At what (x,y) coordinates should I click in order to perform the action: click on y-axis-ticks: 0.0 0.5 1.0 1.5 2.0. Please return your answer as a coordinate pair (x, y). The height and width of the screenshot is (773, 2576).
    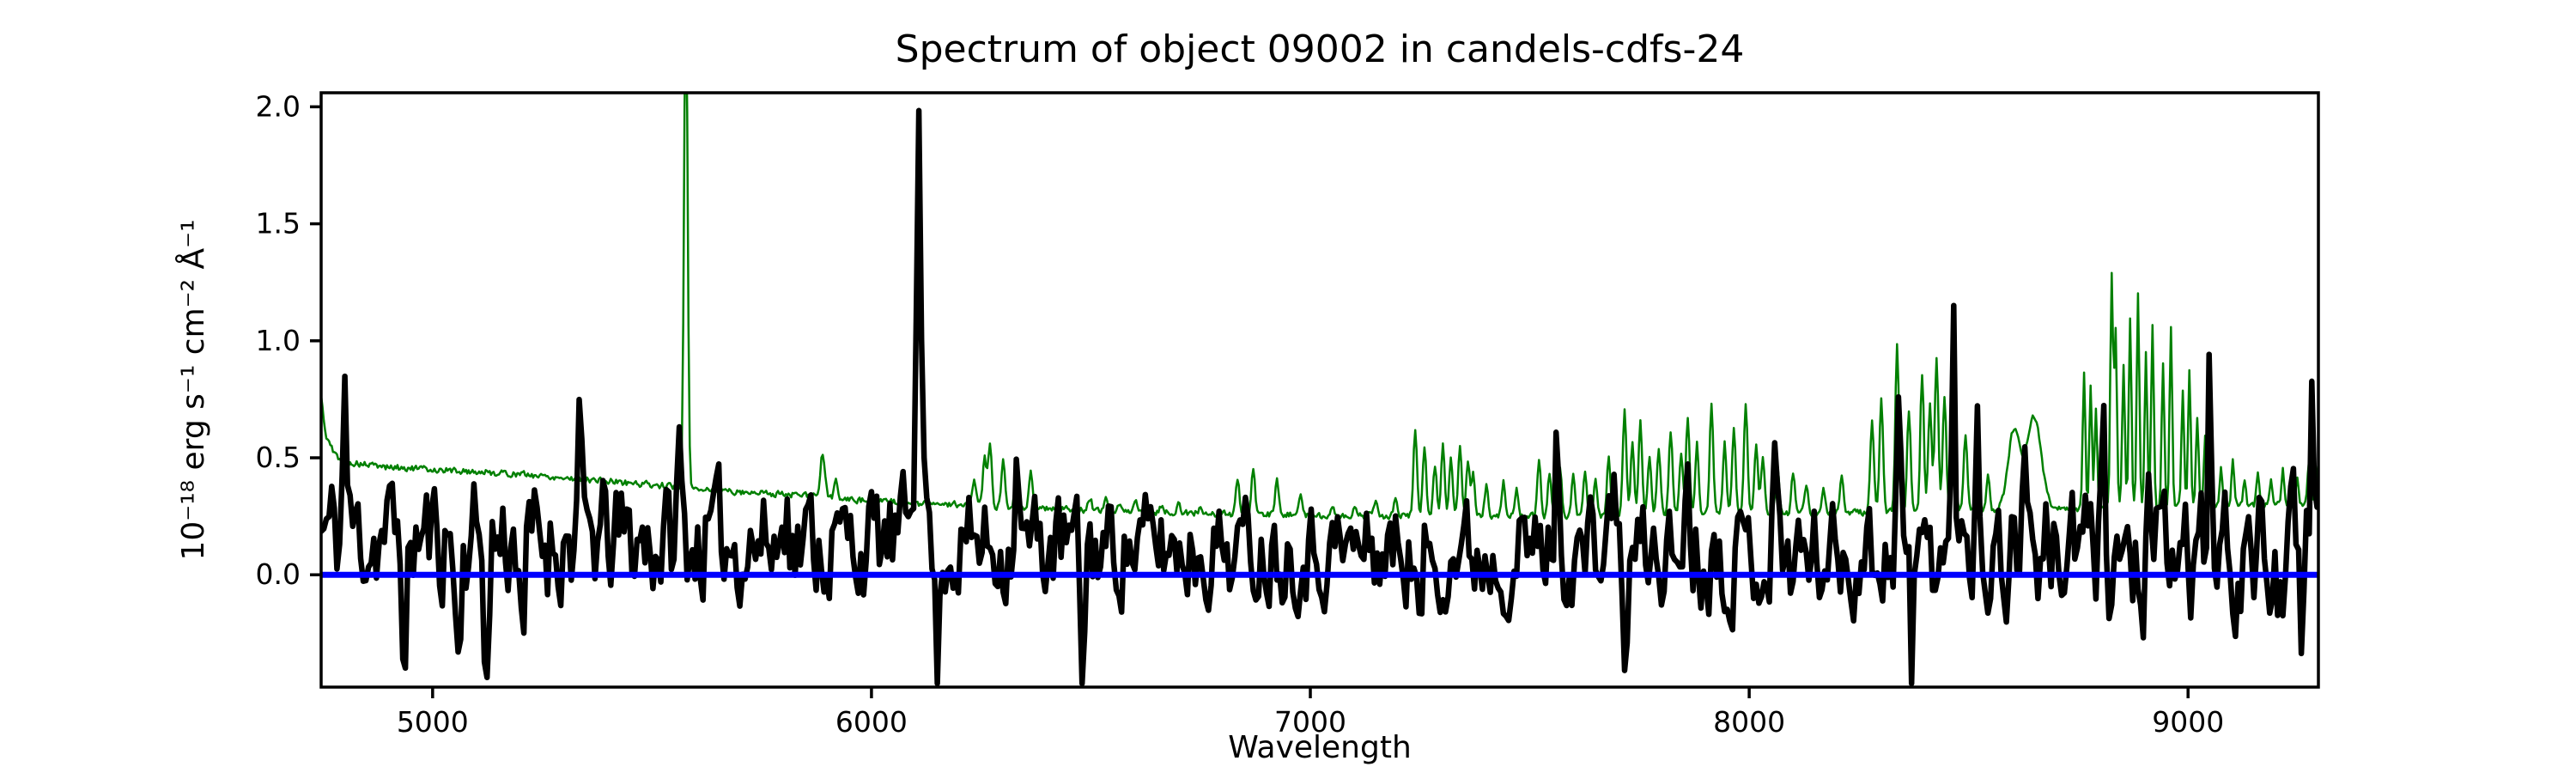
    Looking at the image, I should click on (289, 340).